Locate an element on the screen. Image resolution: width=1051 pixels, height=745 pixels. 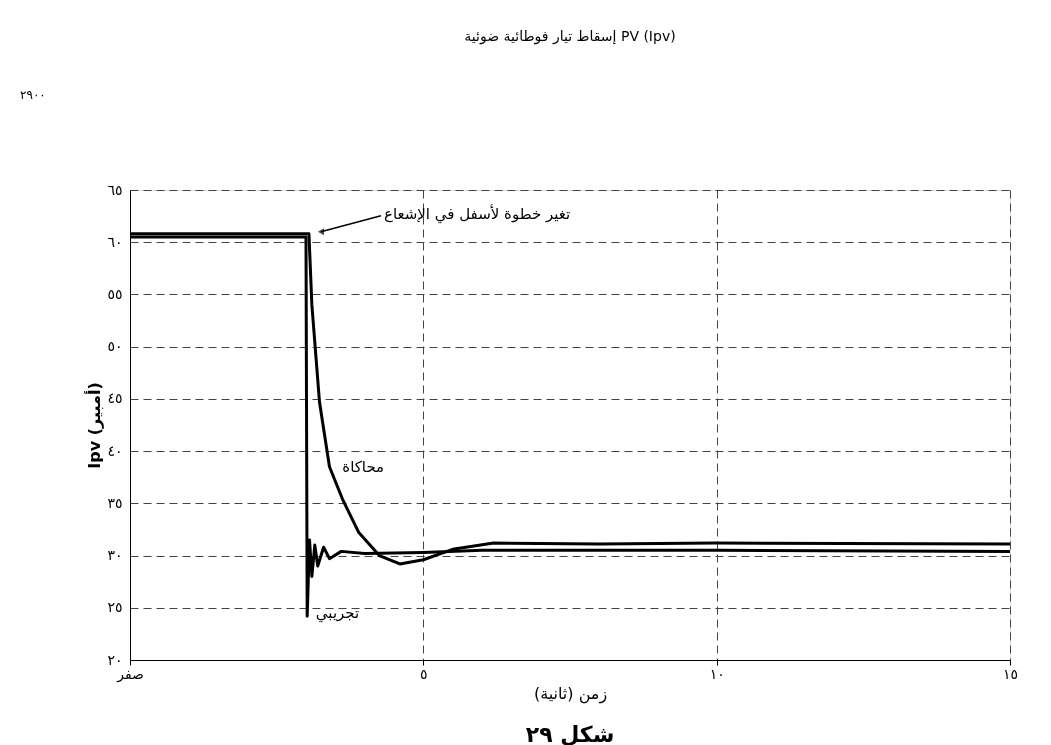
x-tick-label: ١٥ is located at coordinates (1010, 673).